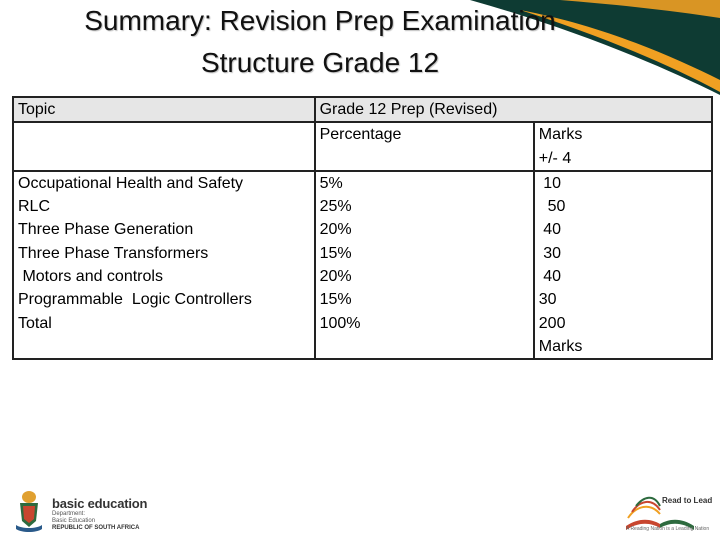 The height and width of the screenshot is (540, 720). Describe the element at coordinates (623, 146) in the screenshot. I see `subheader-marks-cell: Marks +/- 4` at that location.